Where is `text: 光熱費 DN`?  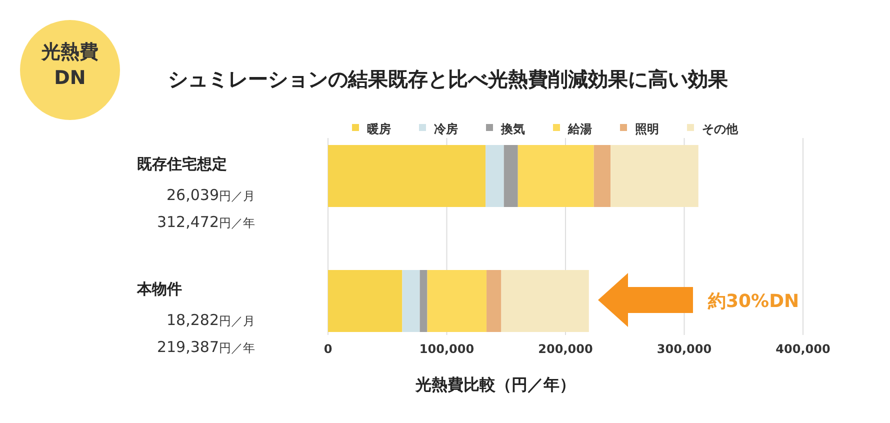
text: 光熱費 DN is located at coordinates (69, 65).